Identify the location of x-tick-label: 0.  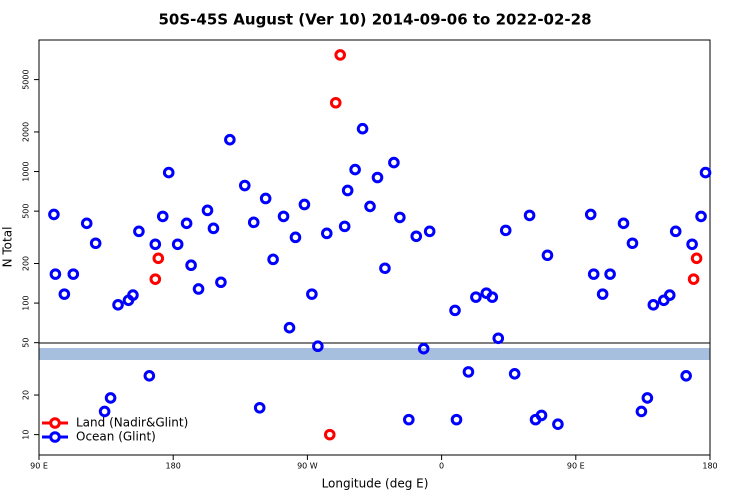
(441, 466).